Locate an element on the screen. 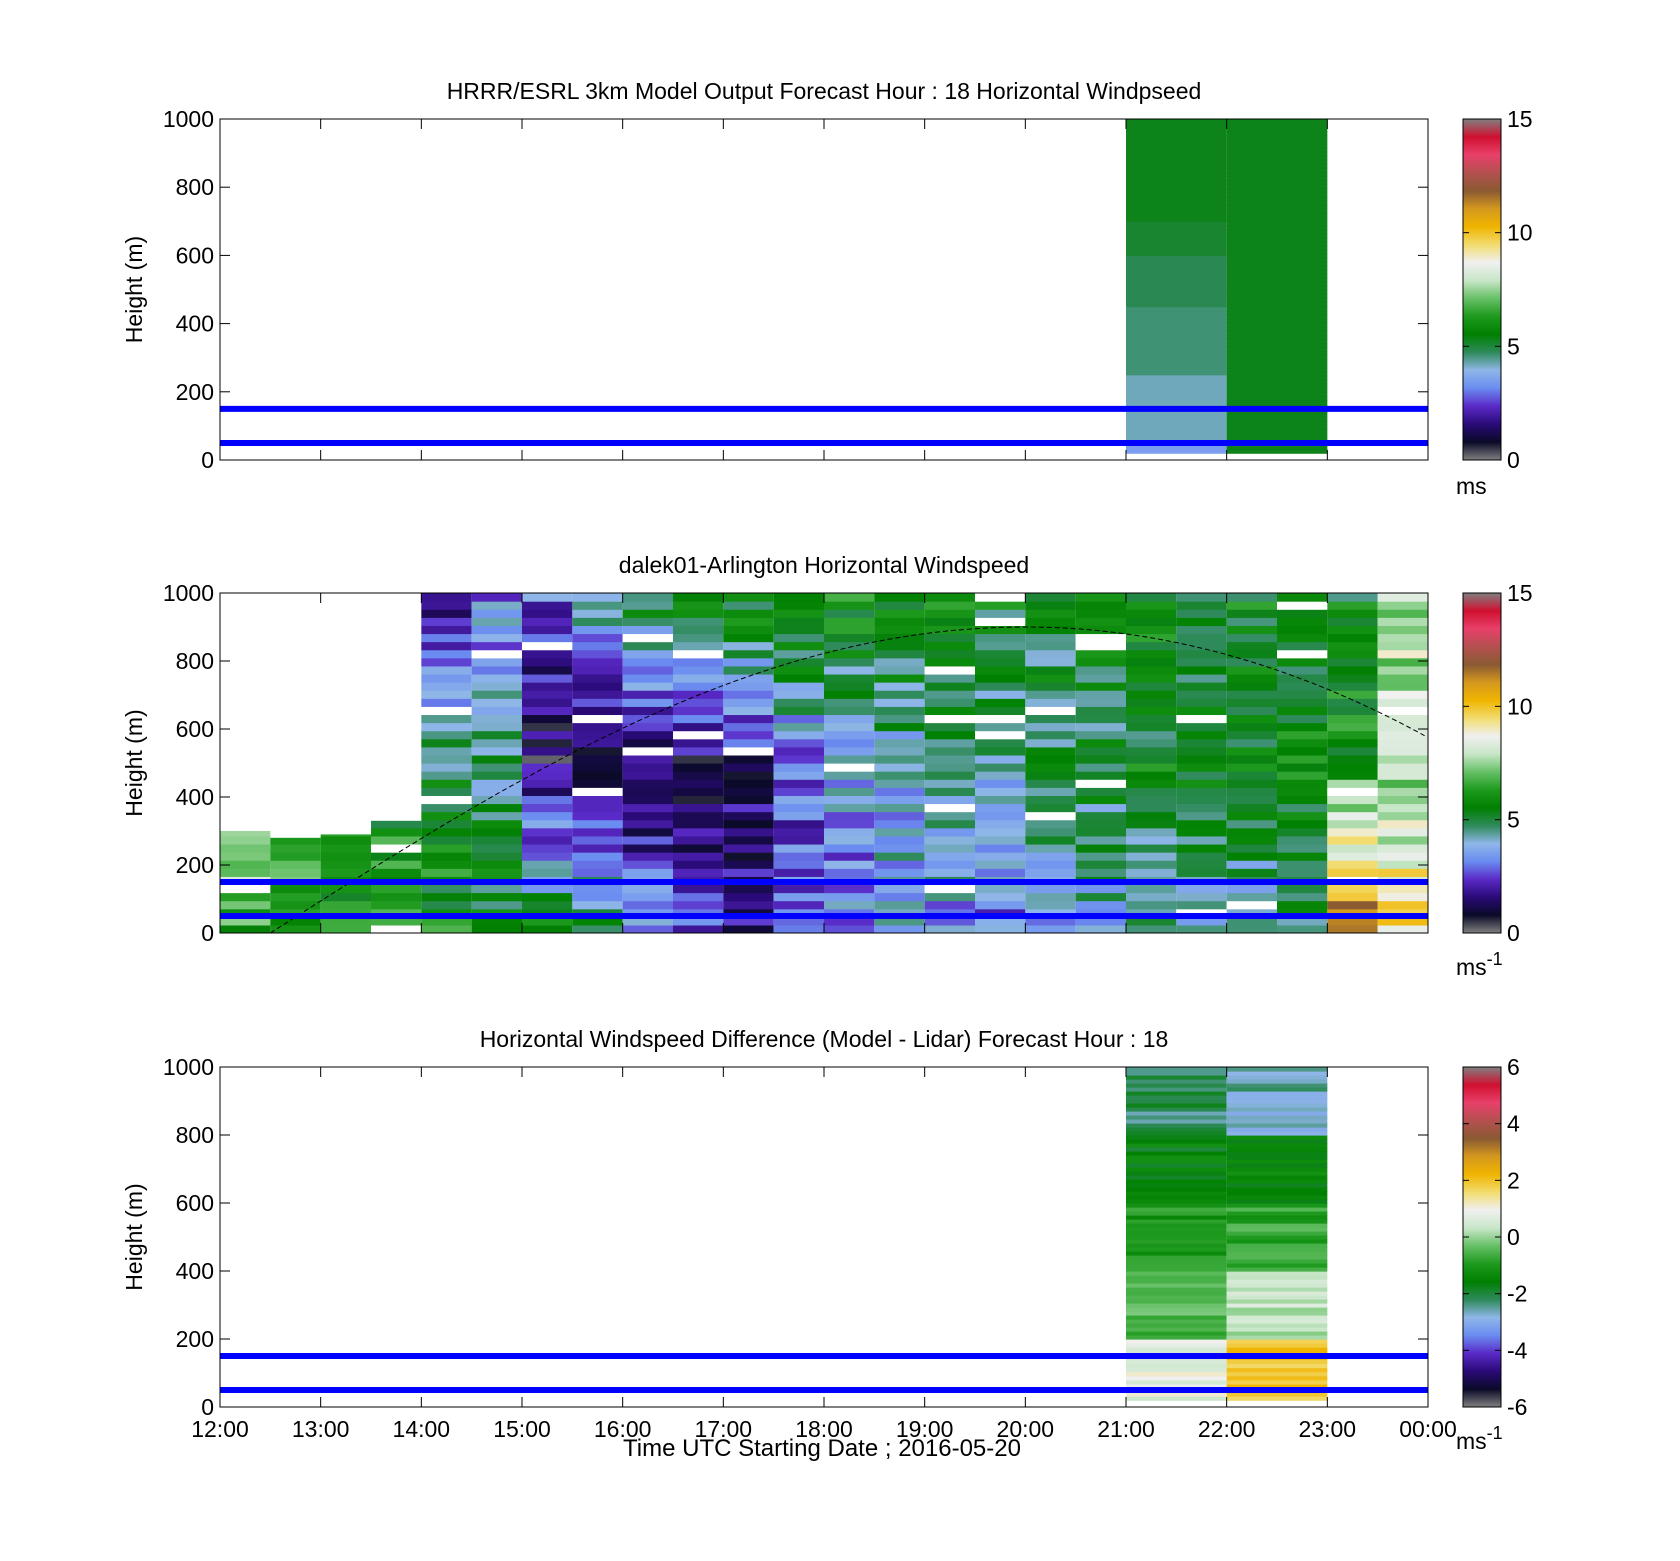 The width and height of the screenshot is (1680, 1561). x-tick-label: 19:00 is located at coordinates (925, 1429).